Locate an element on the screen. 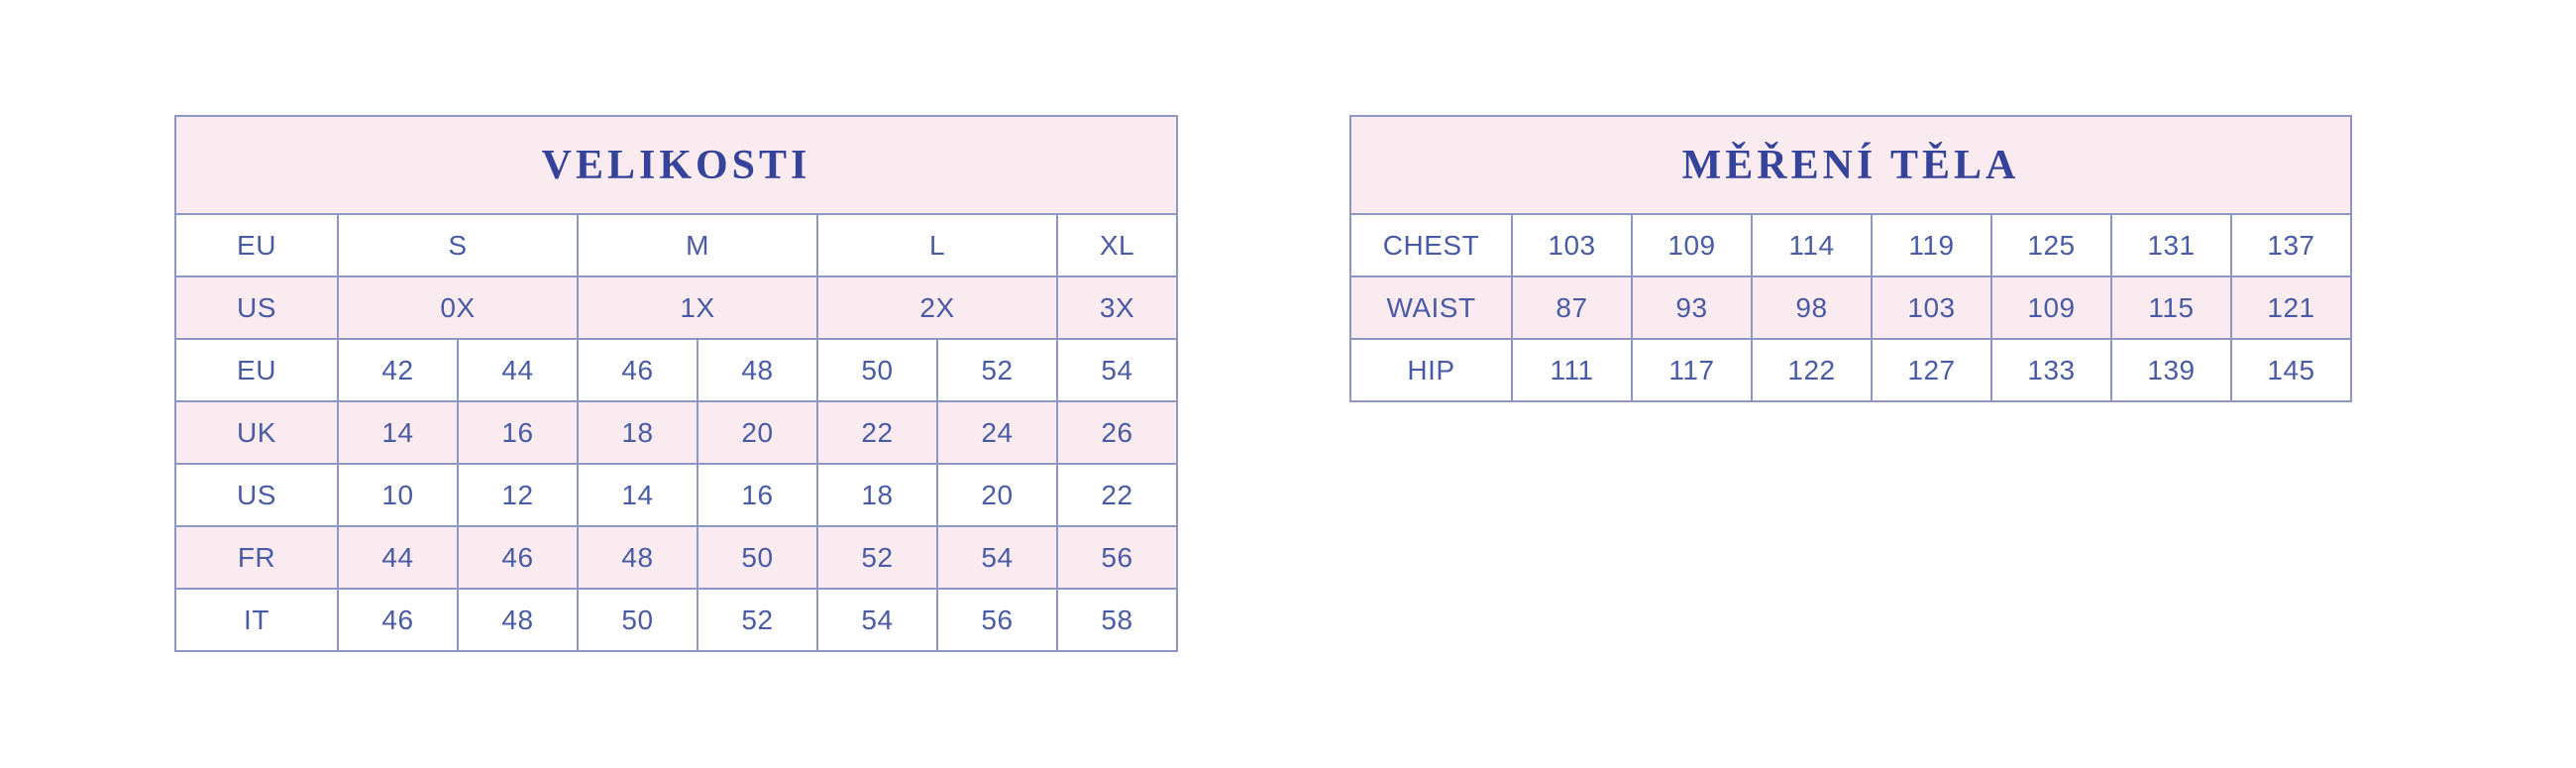 The image size is (2576, 768). table-row: FR 44 46 48 50 52 54 56 is located at coordinates (676, 557).